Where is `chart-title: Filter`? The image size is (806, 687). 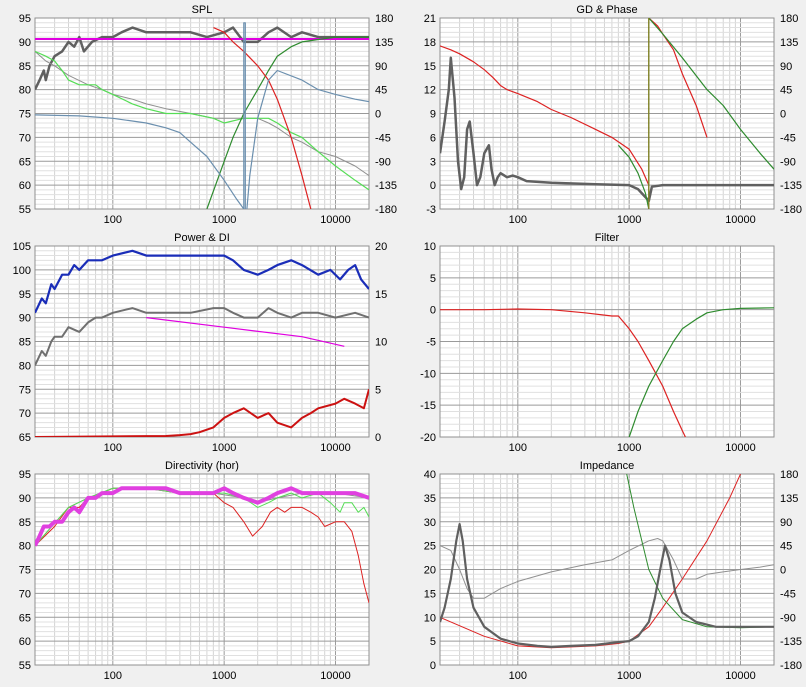
chart-title: Filter is located at coordinates (607, 238).